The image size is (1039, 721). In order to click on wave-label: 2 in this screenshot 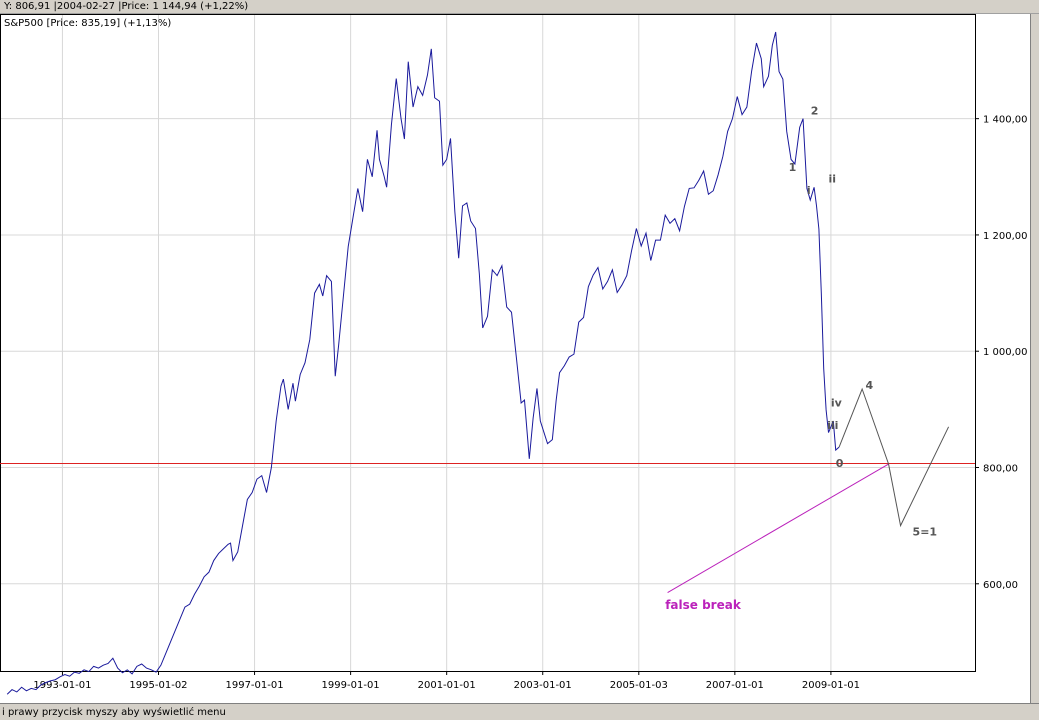, I will do `click(815, 111)`.